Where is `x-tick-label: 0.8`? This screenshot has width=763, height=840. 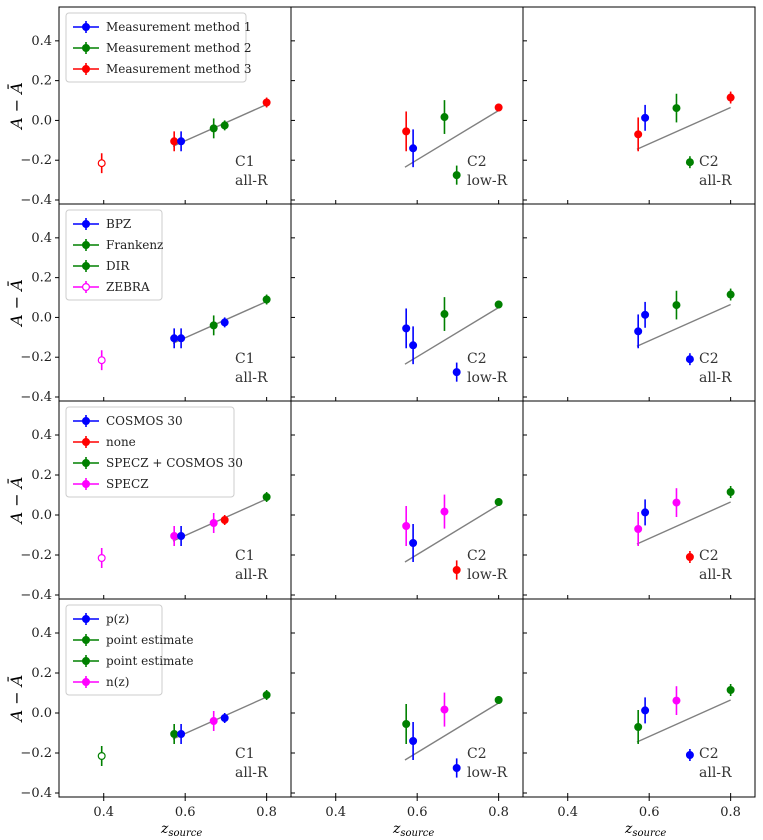
x-tick-label: 0.8 is located at coordinates (266, 812).